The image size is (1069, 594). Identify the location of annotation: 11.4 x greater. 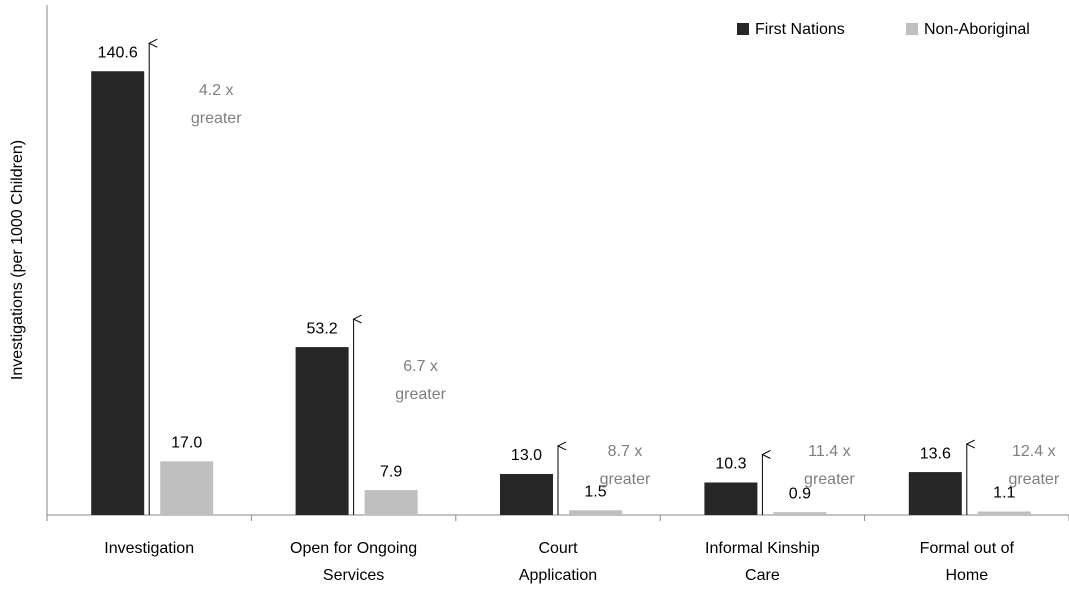
(829, 465).